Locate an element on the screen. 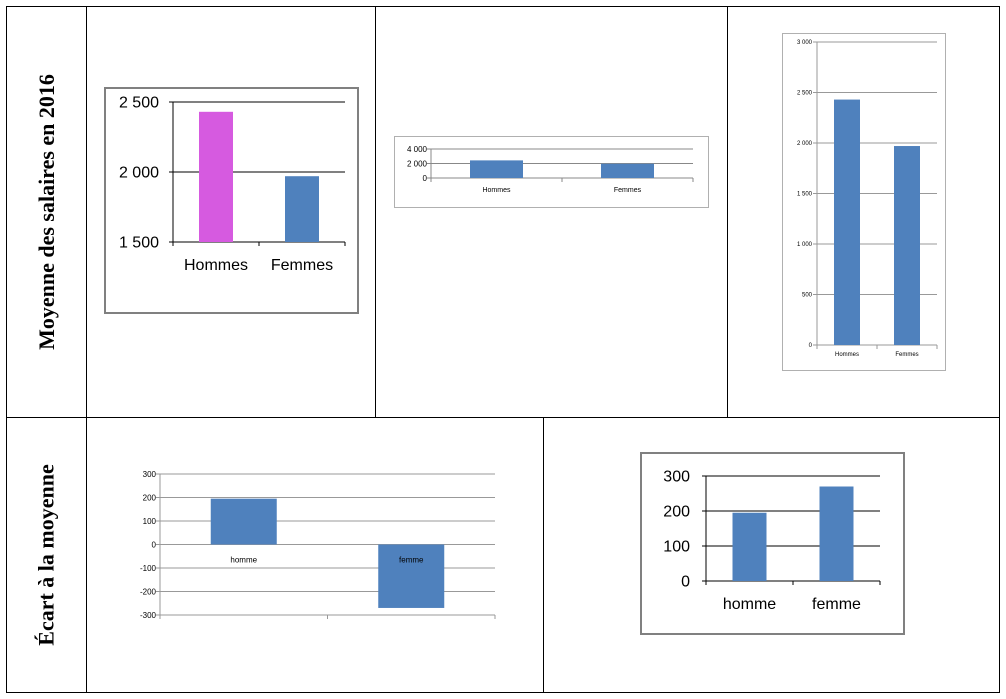 This screenshot has width=1006, height=699. chart-5-bar-femme is located at coordinates (836, 533).